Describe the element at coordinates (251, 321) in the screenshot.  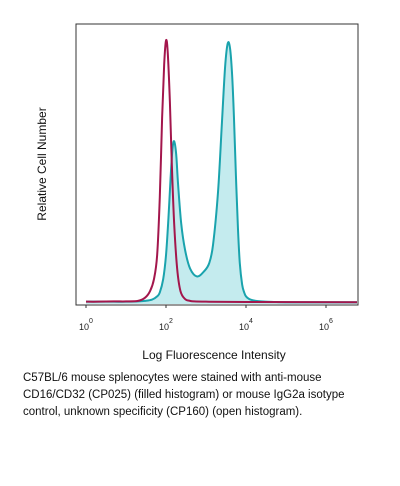
I see `x-tick-exponent: 4` at that location.